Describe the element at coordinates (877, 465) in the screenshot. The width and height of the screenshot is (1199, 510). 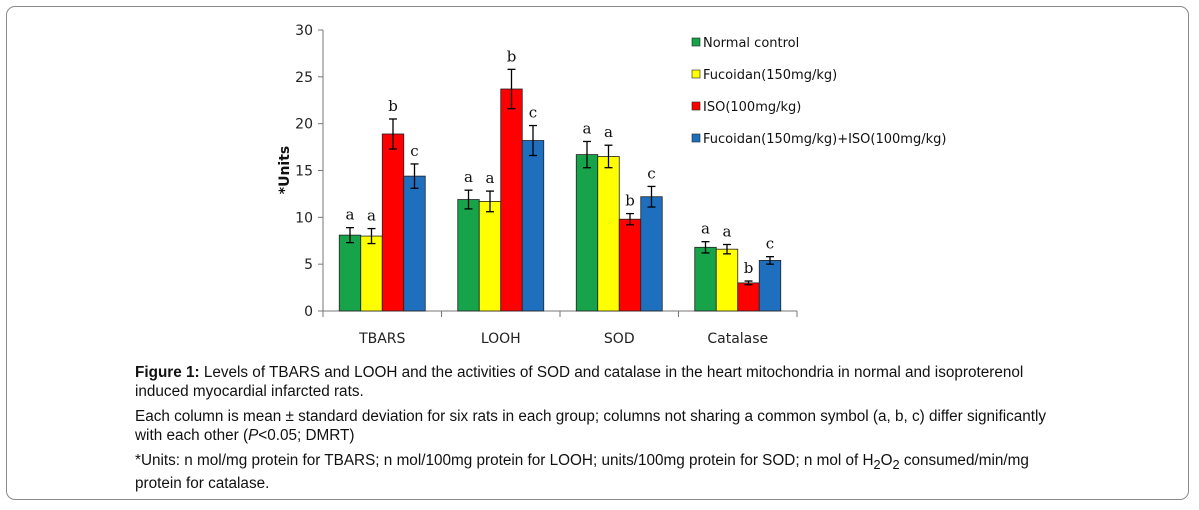
I see `subscript-2a: 2` at that location.